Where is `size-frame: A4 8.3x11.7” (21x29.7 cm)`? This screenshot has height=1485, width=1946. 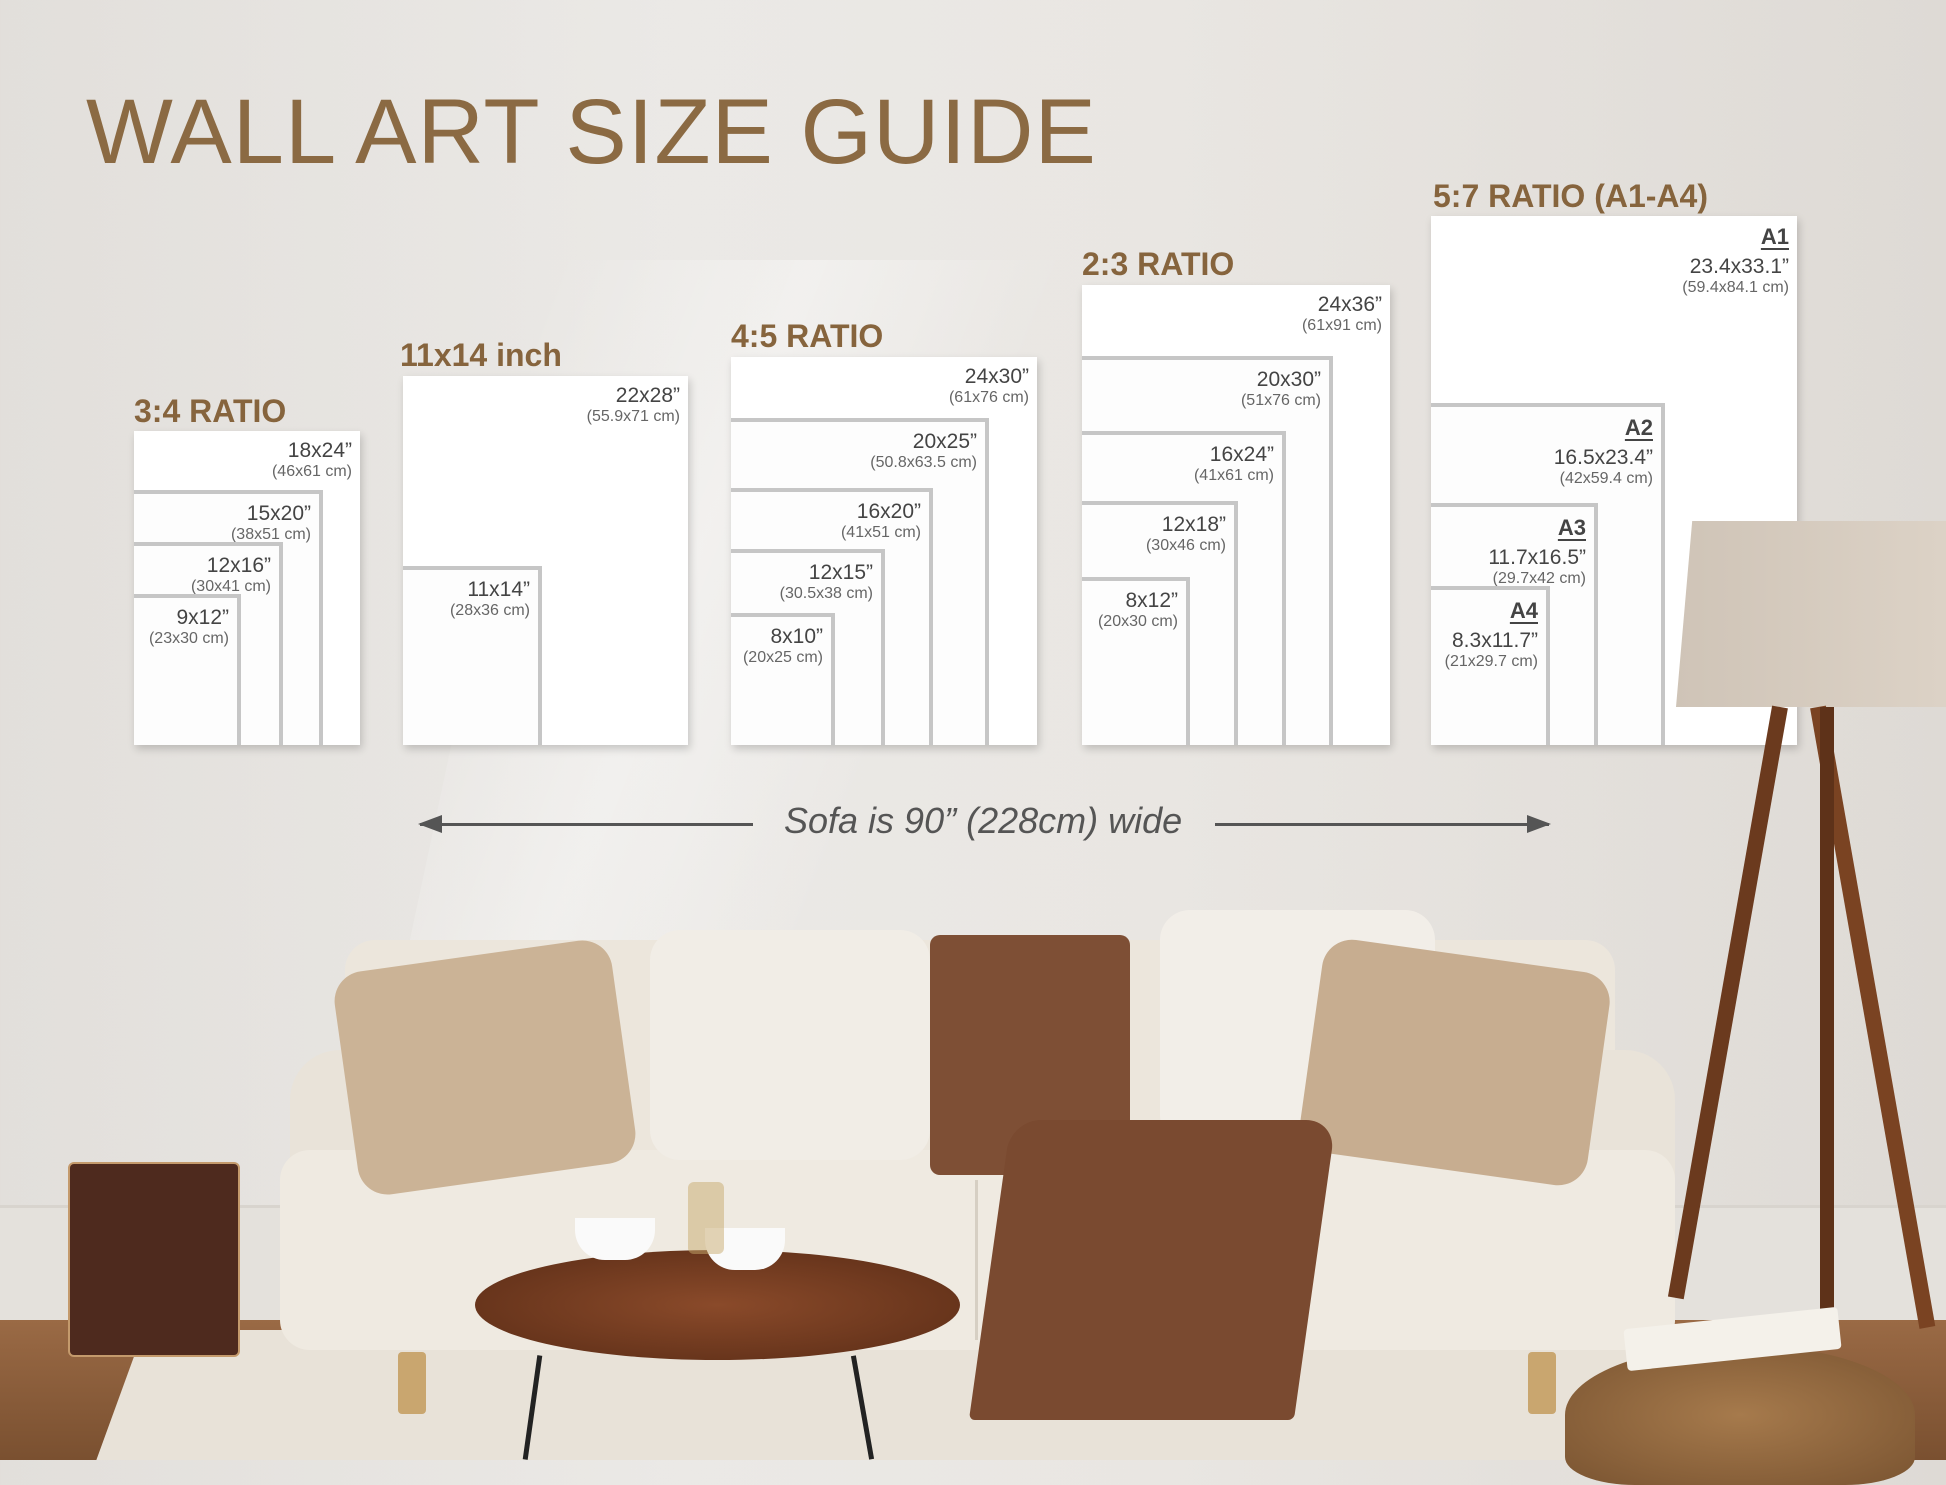
size-frame: A4 8.3x11.7” (21x29.7 cm) is located at coordinates (1490, 665).